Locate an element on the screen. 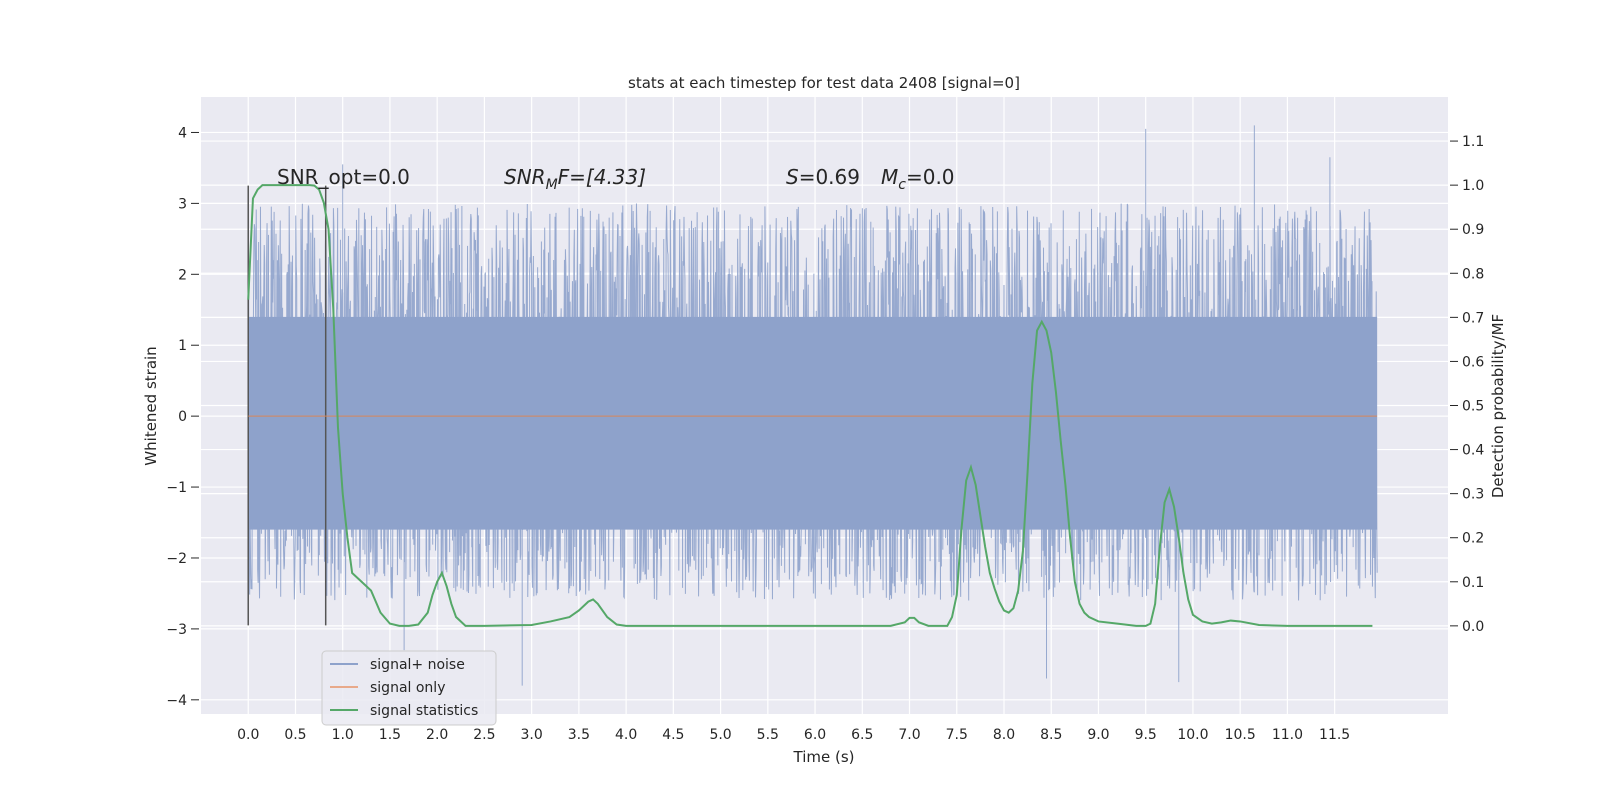 The width and height of the screenshot is (1600, 800). y-tick-label: −1 is located at coordinates (176, 488).